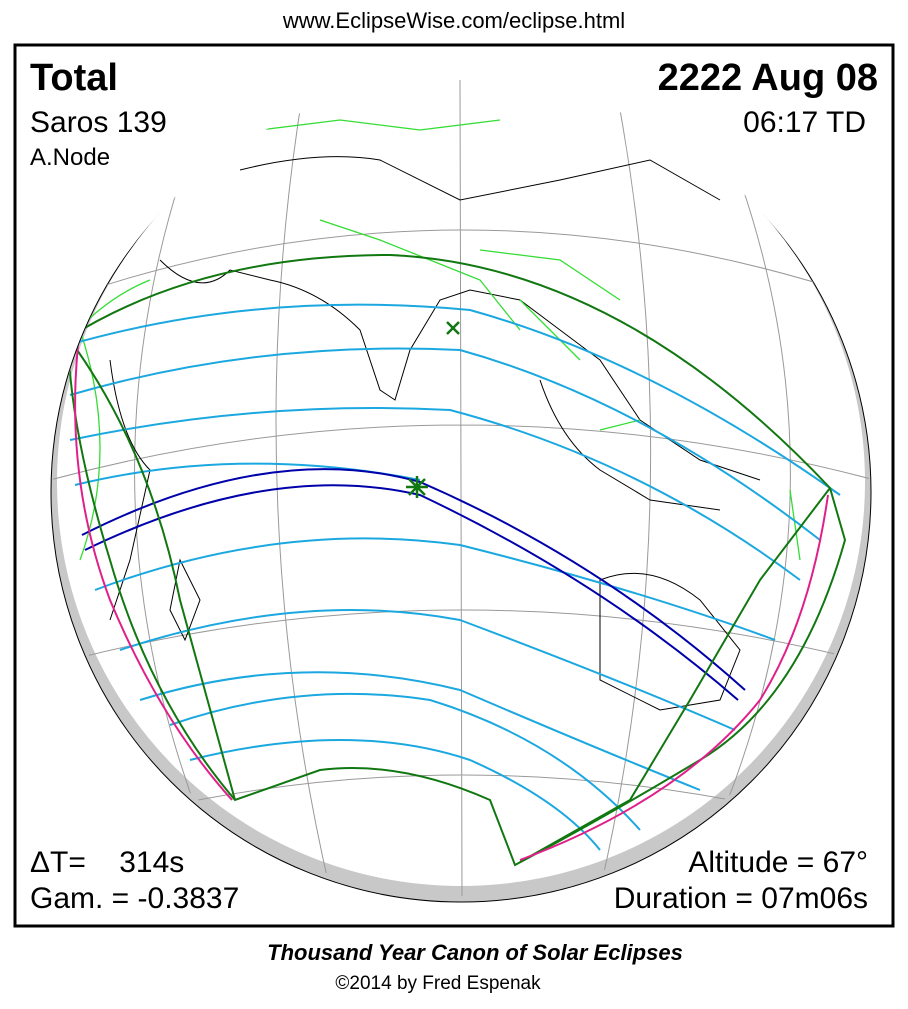 The image size is (908, 1009). Describe the element at coordinates (453, 20) in the screenshot. I see `url: www.EclipseWise.com/eclipse.html` at that location.